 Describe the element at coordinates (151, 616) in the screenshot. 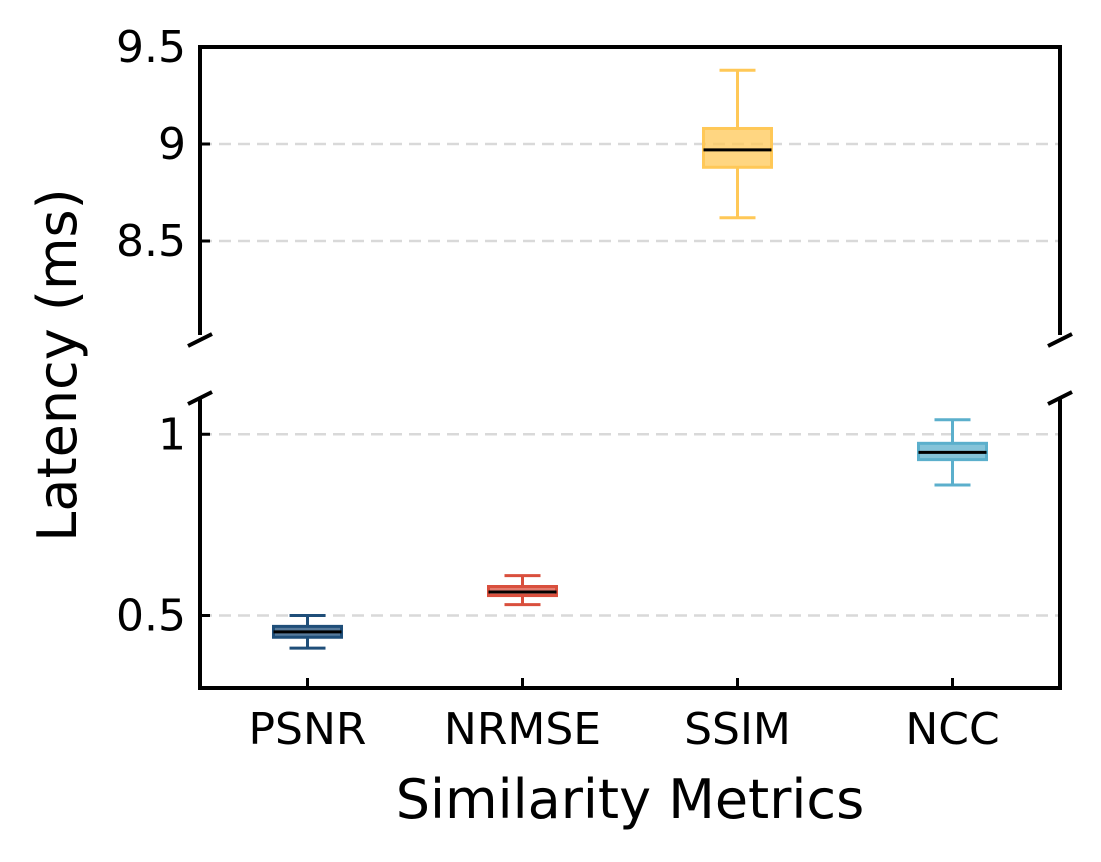

I see `y-tick-label-lower-0: 0.5` at that location.